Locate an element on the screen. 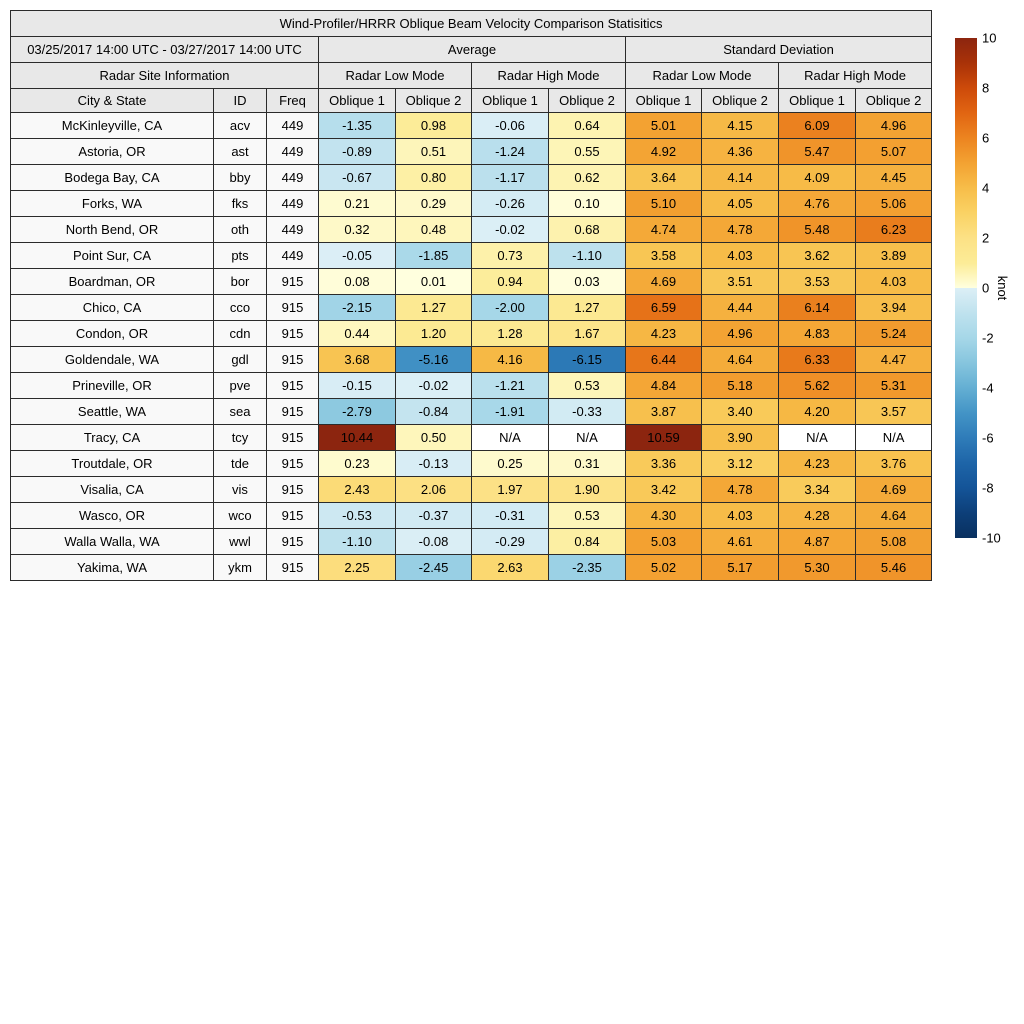  group-avg-radar-low-mode: Radar Low Mode is located at coordinates (395, 75).